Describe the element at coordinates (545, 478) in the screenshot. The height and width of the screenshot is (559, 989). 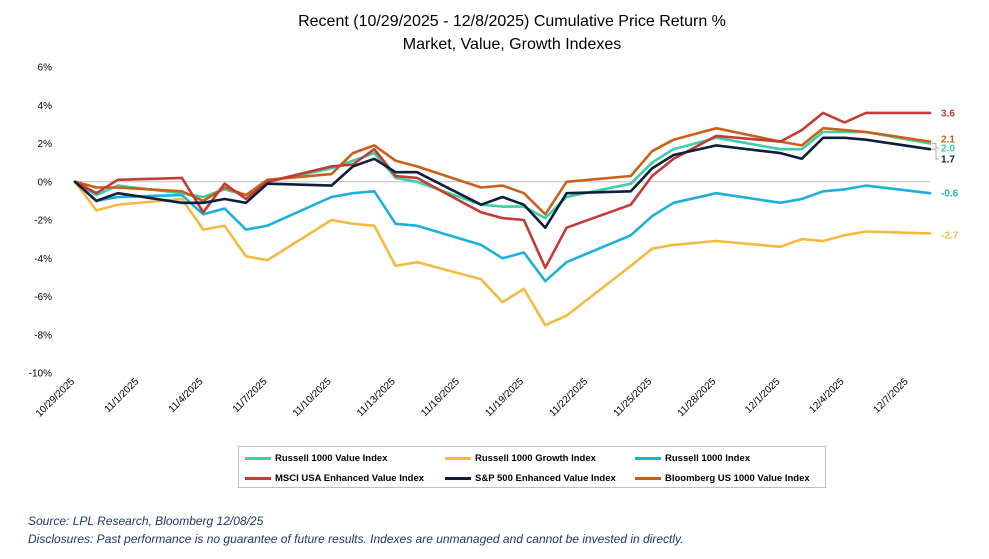
I see `legend-label: S&P 500 Enhanced Value Index` at that location.